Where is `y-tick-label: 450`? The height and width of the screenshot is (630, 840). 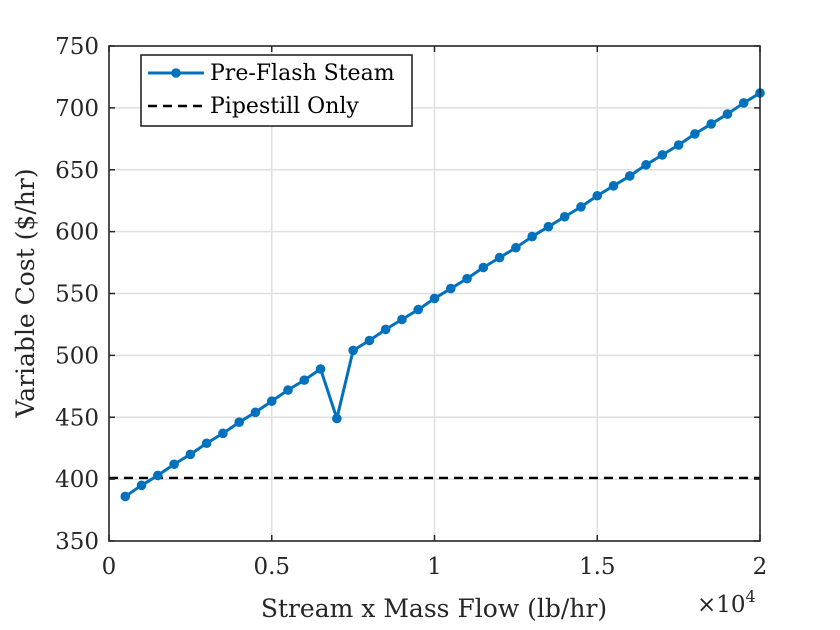 y-tick-label: 450 is located at coordinates (77, 418).